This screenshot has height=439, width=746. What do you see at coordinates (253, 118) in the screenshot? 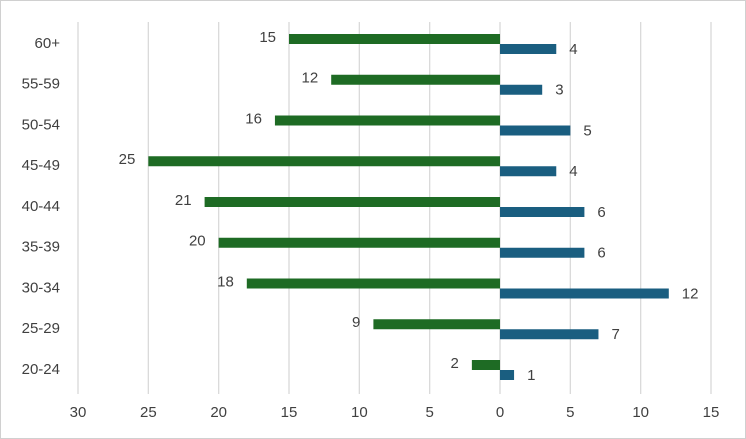
I see `value-label: 16` at bounding box center [253, 118].